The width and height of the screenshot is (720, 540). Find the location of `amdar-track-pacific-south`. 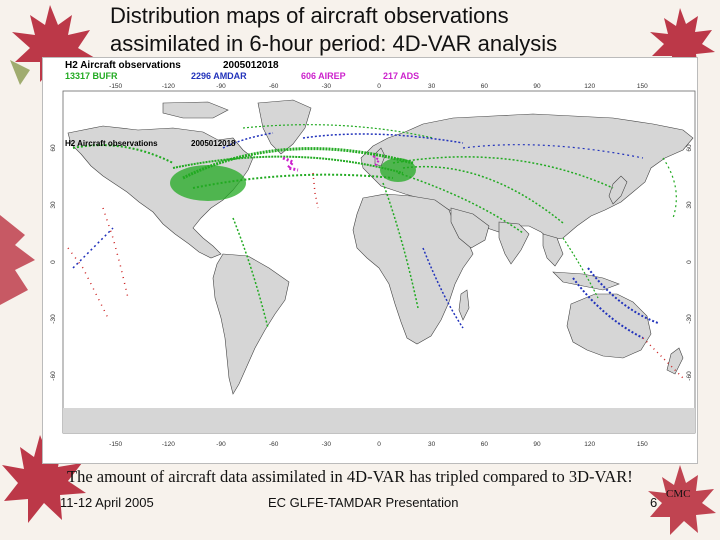

amdar-track-pacific-south is located at coordinates (93, 248).